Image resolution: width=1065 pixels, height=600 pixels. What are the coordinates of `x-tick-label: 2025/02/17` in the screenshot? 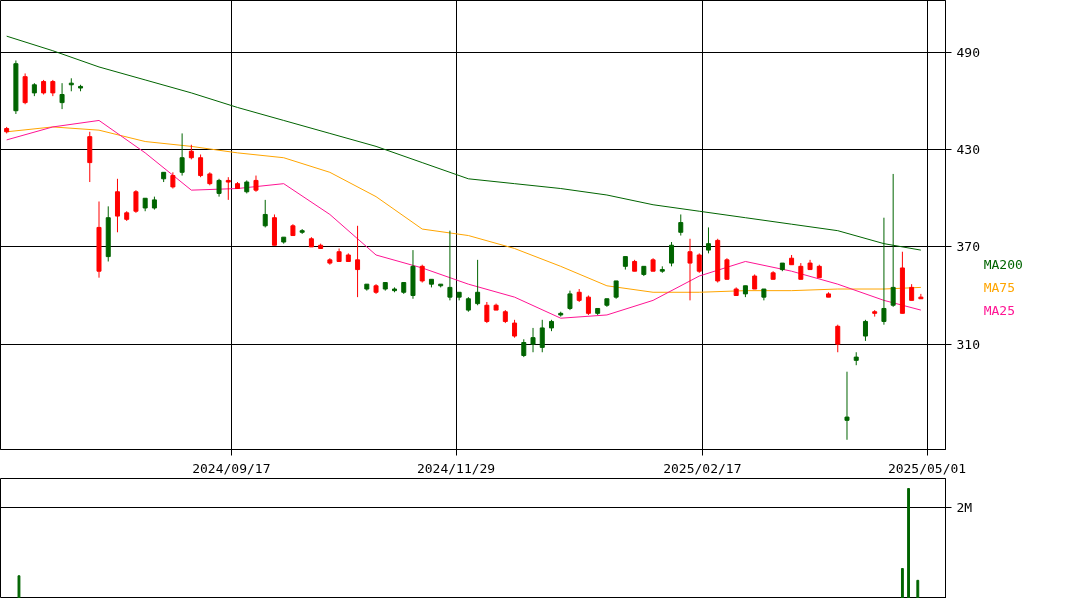 It's located at (702, 468).